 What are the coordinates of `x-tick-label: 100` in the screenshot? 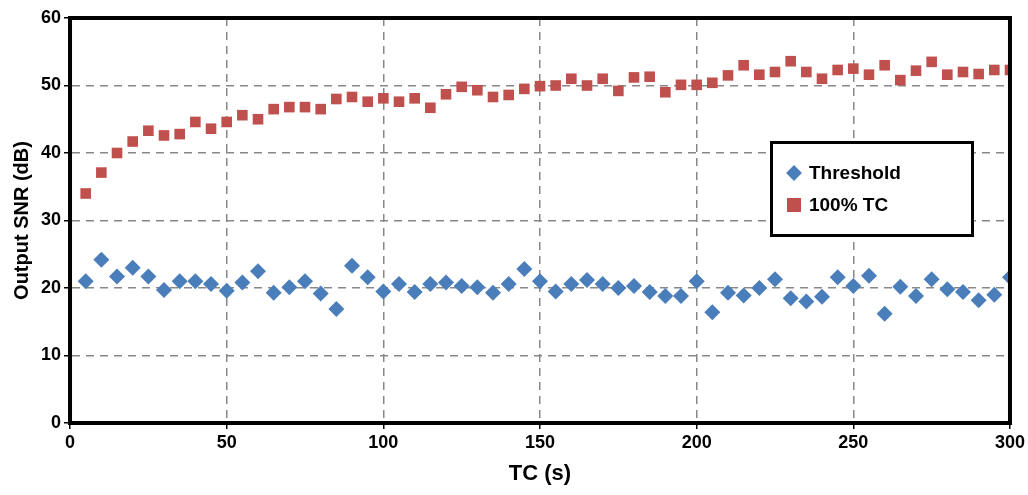 It's located at (383, 441).